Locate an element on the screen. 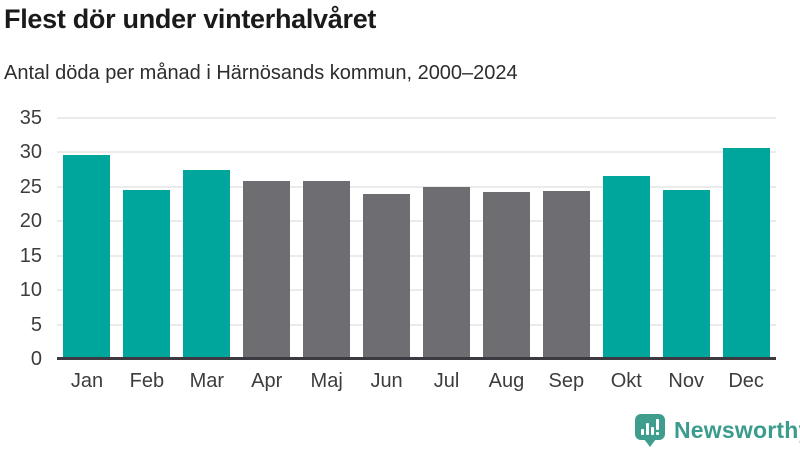 The width and height of the screenshot is (800, 450). y-tick-label-25: 25 is located at coordinates (30, 186).